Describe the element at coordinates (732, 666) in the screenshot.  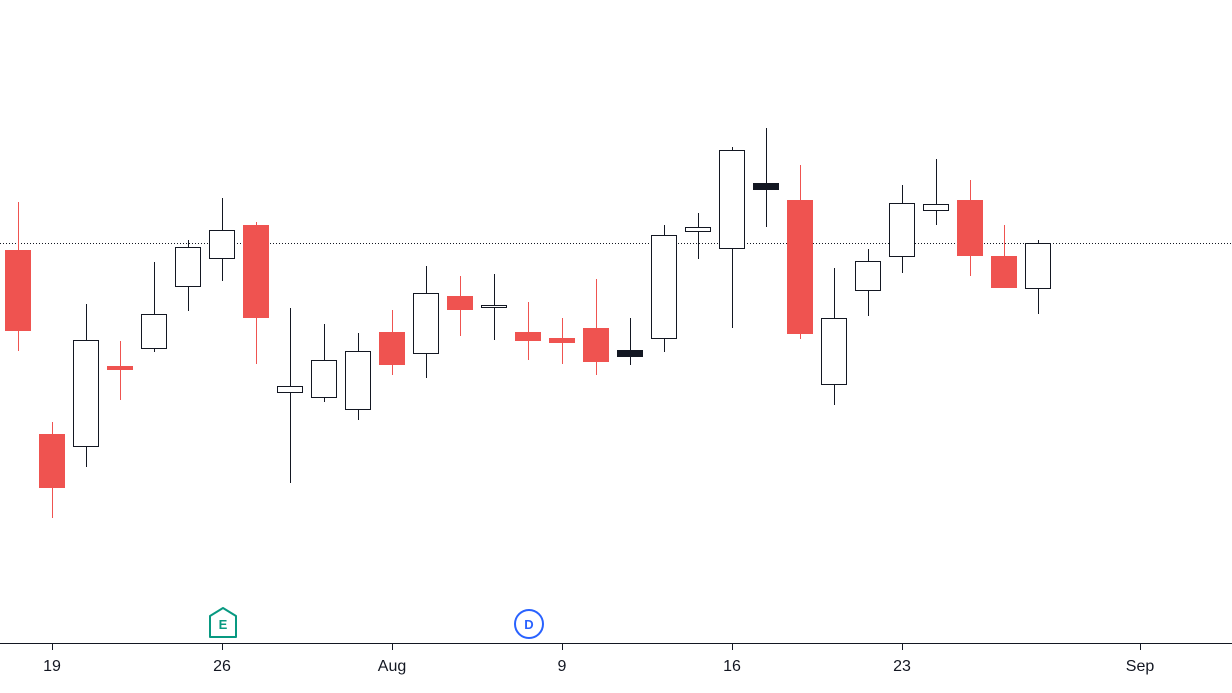
I see `x-tick-label: 16` at that location.